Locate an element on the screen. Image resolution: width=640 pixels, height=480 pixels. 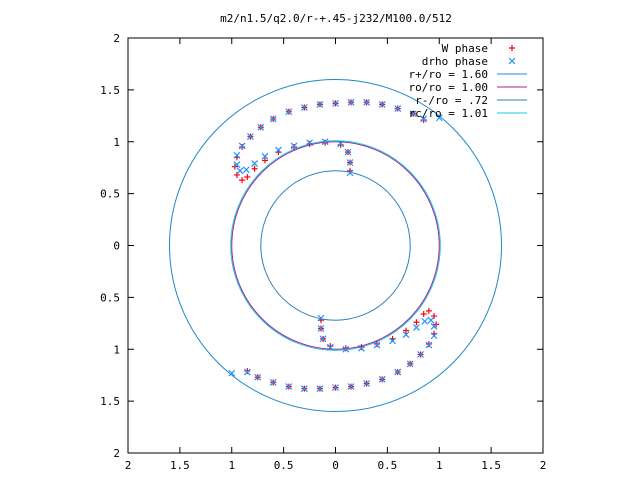
legend-label: ro/ro = 1.00 is located at coordinates (448, 87).